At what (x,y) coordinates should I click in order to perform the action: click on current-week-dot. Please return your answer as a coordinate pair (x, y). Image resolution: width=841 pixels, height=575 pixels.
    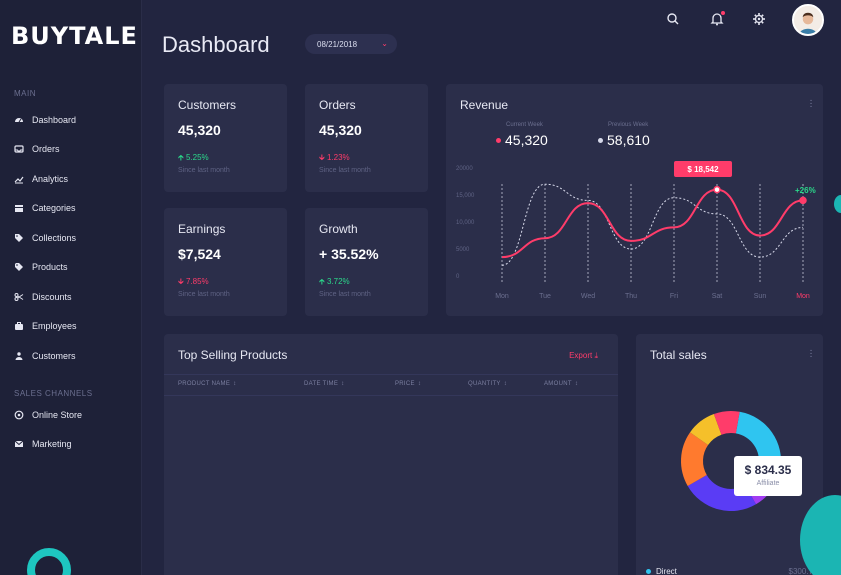
    Looking at the image, I should click on (498, 140).